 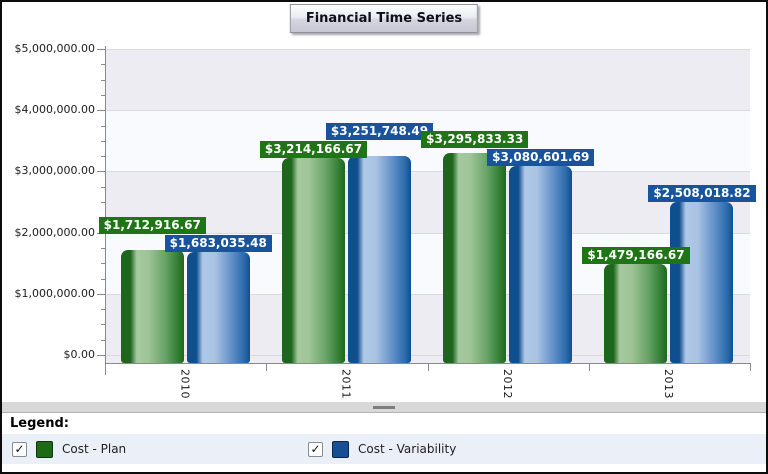 What do you see at coordinates (218, 307) in the screenshot?
I see `bar-cost-variability-2010` at bounding box center [218, 307].